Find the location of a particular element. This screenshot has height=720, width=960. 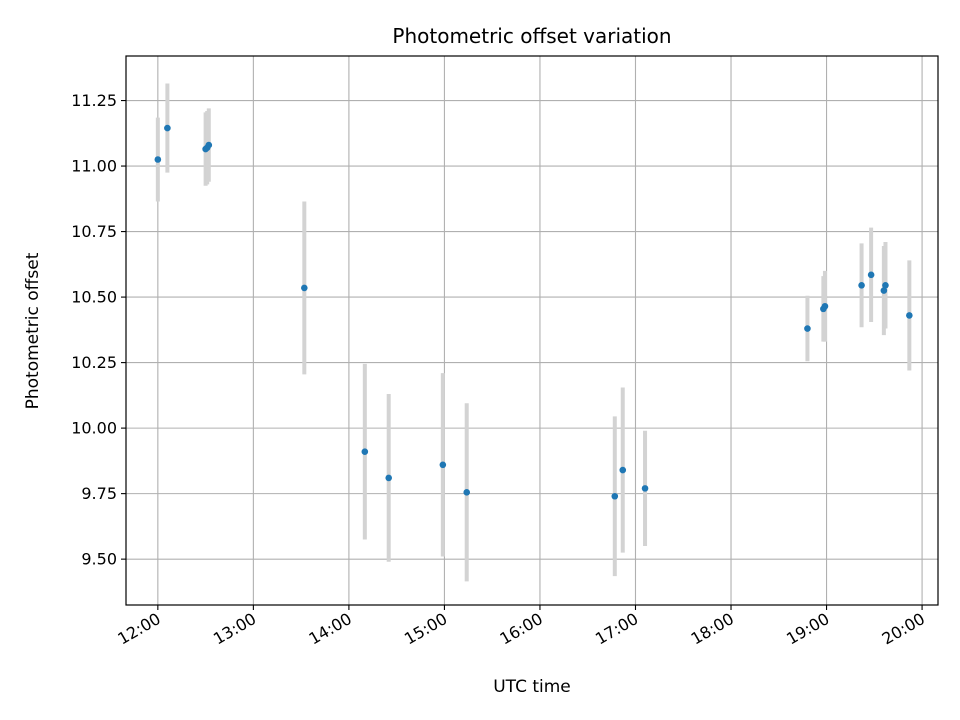

y-tick-label: 11.00 is located at coordinates (94, 166).